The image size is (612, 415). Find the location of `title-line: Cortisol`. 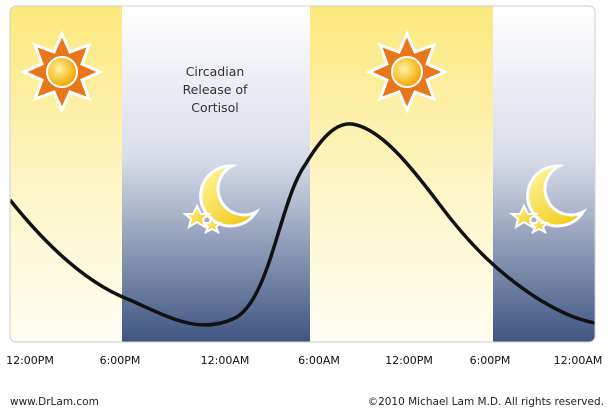

title-line: Cortisol is located at coordinates (215, 107).